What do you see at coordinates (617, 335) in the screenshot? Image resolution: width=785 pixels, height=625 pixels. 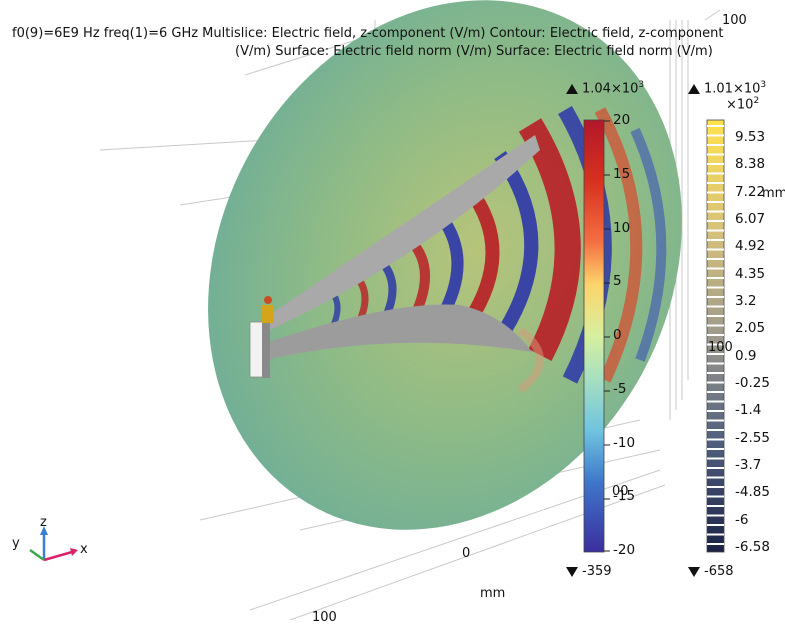 I see `colorbar-main-tick: 0` at bounding box center [617, 335].